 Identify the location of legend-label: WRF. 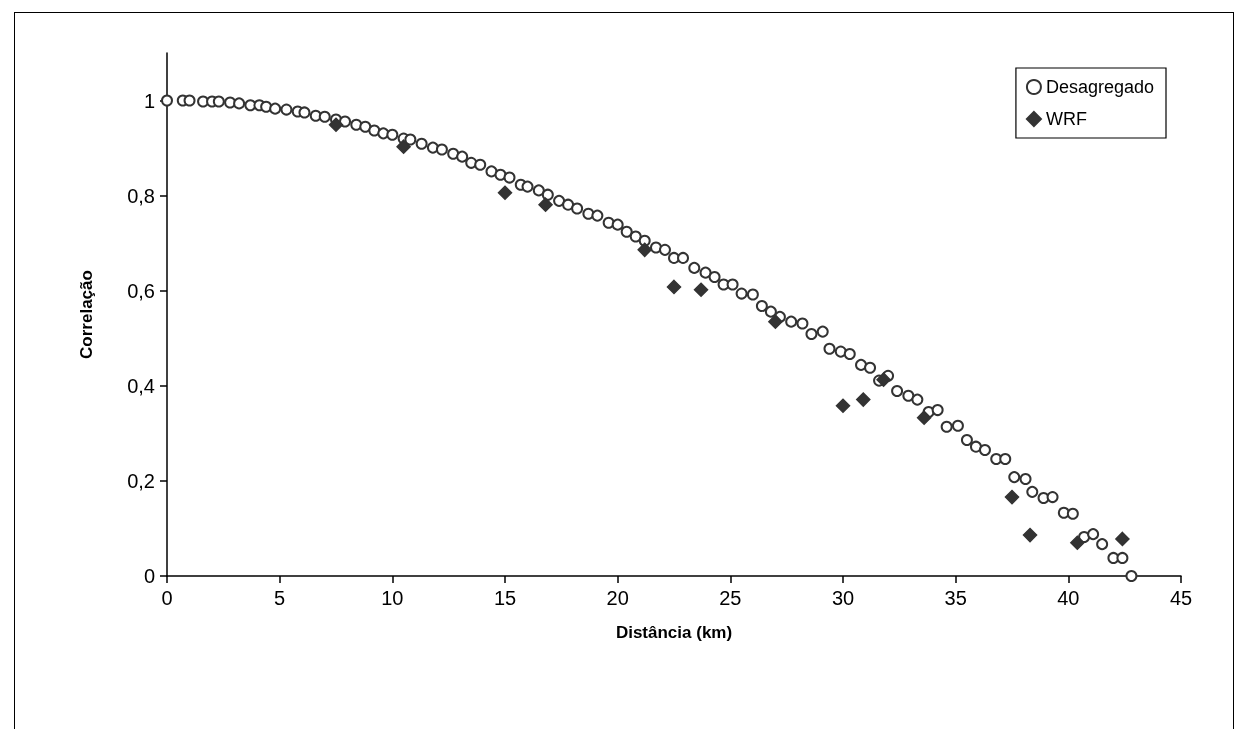
(1066, 119).